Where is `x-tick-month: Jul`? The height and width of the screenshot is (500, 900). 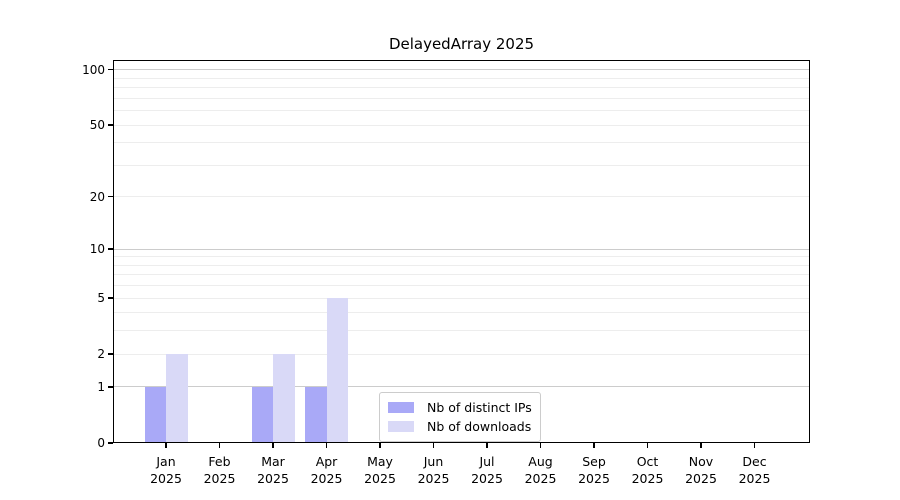 x-tick-month: Jul is located at coordinates (487, 461).